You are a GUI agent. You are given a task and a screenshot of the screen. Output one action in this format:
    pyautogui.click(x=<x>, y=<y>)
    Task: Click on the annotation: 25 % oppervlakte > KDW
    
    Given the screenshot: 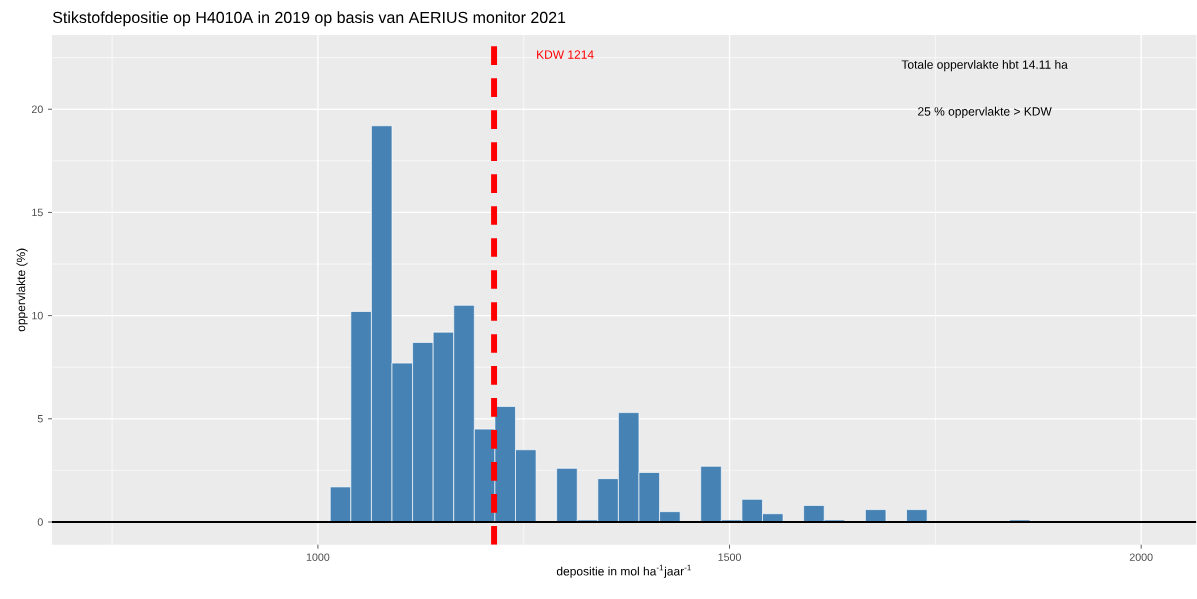 What is the action you would take?
    pyautogui.click(x=985, y=113)
    